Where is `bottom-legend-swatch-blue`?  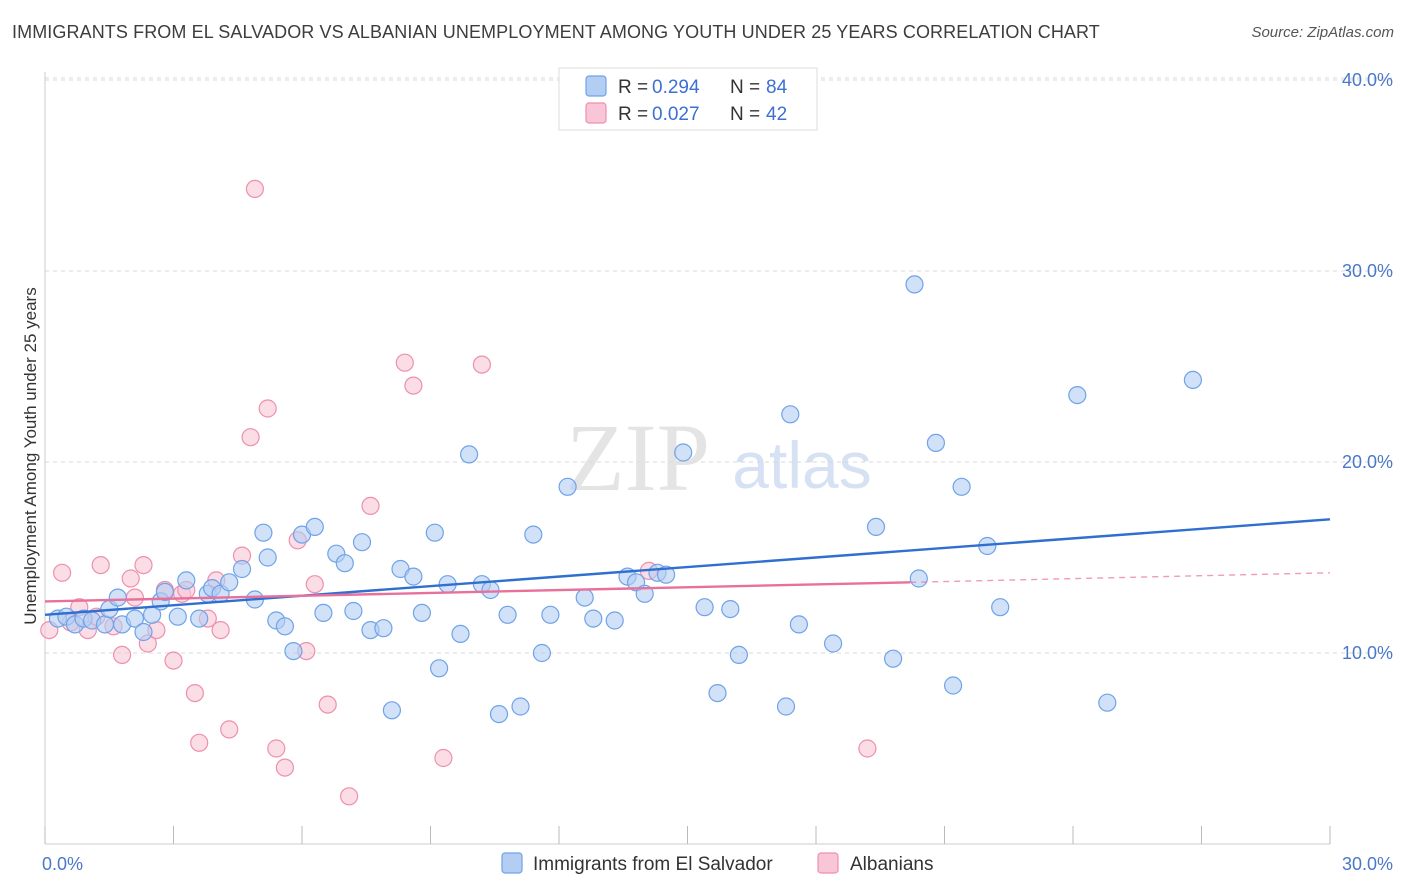 bottom-legend-swatch-blue is located at coordinates (512, 863).